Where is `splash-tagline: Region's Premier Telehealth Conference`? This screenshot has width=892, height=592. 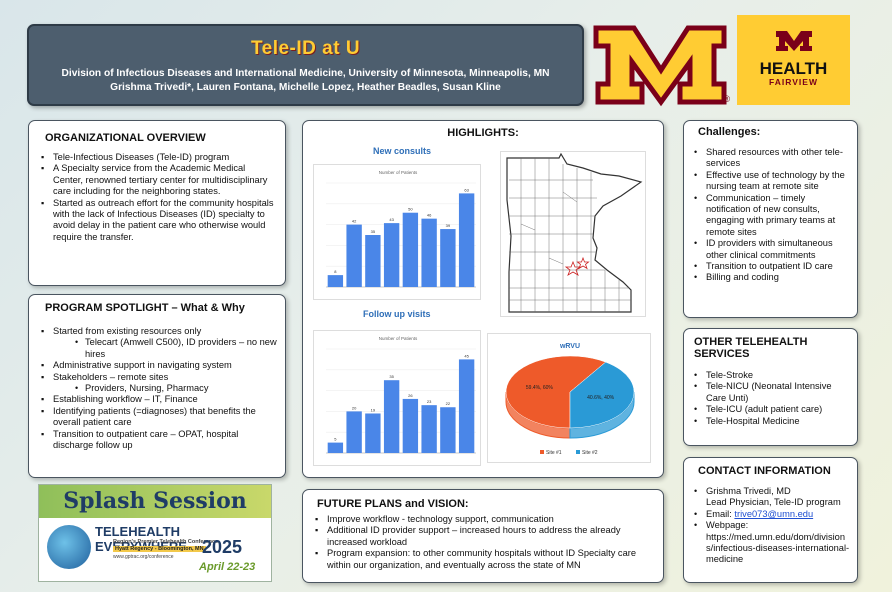
splash-tagline: Region's Premier Telehealth Conference is located at coordinates (166, 542).